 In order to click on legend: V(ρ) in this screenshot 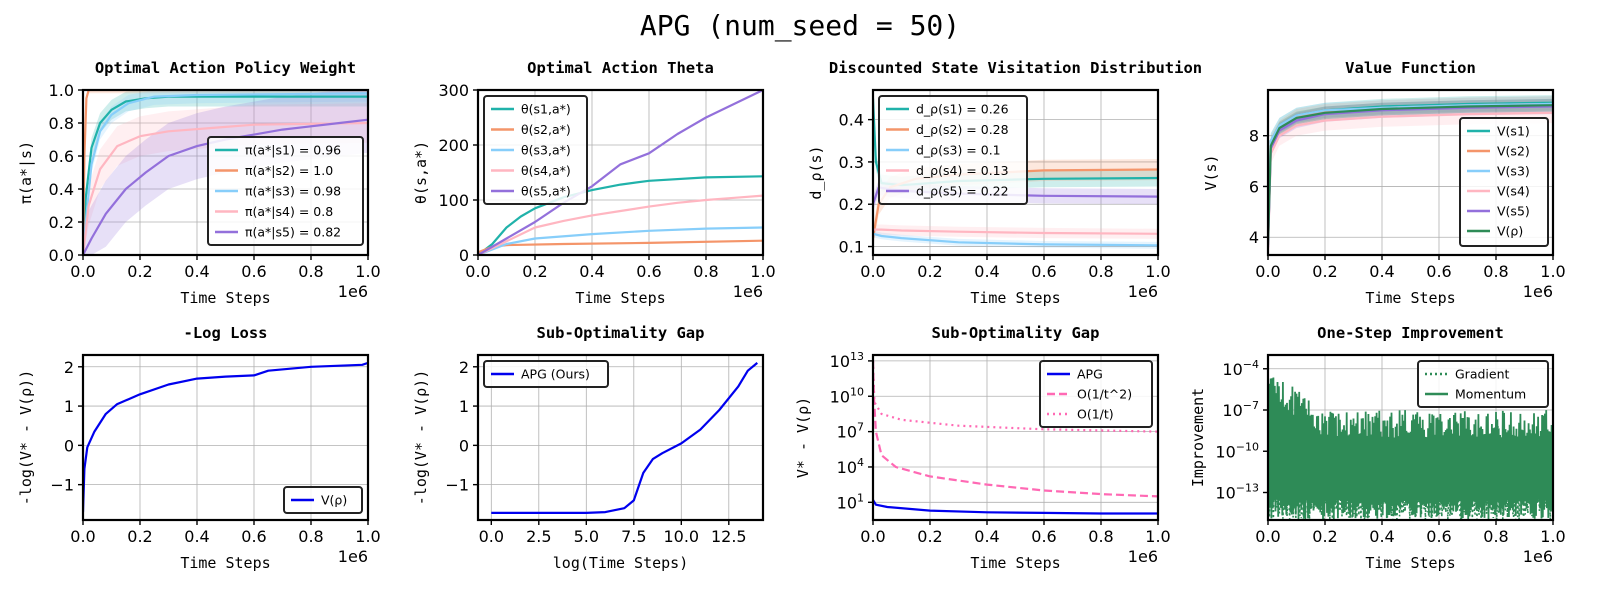, I will do `click(323, 500)`.